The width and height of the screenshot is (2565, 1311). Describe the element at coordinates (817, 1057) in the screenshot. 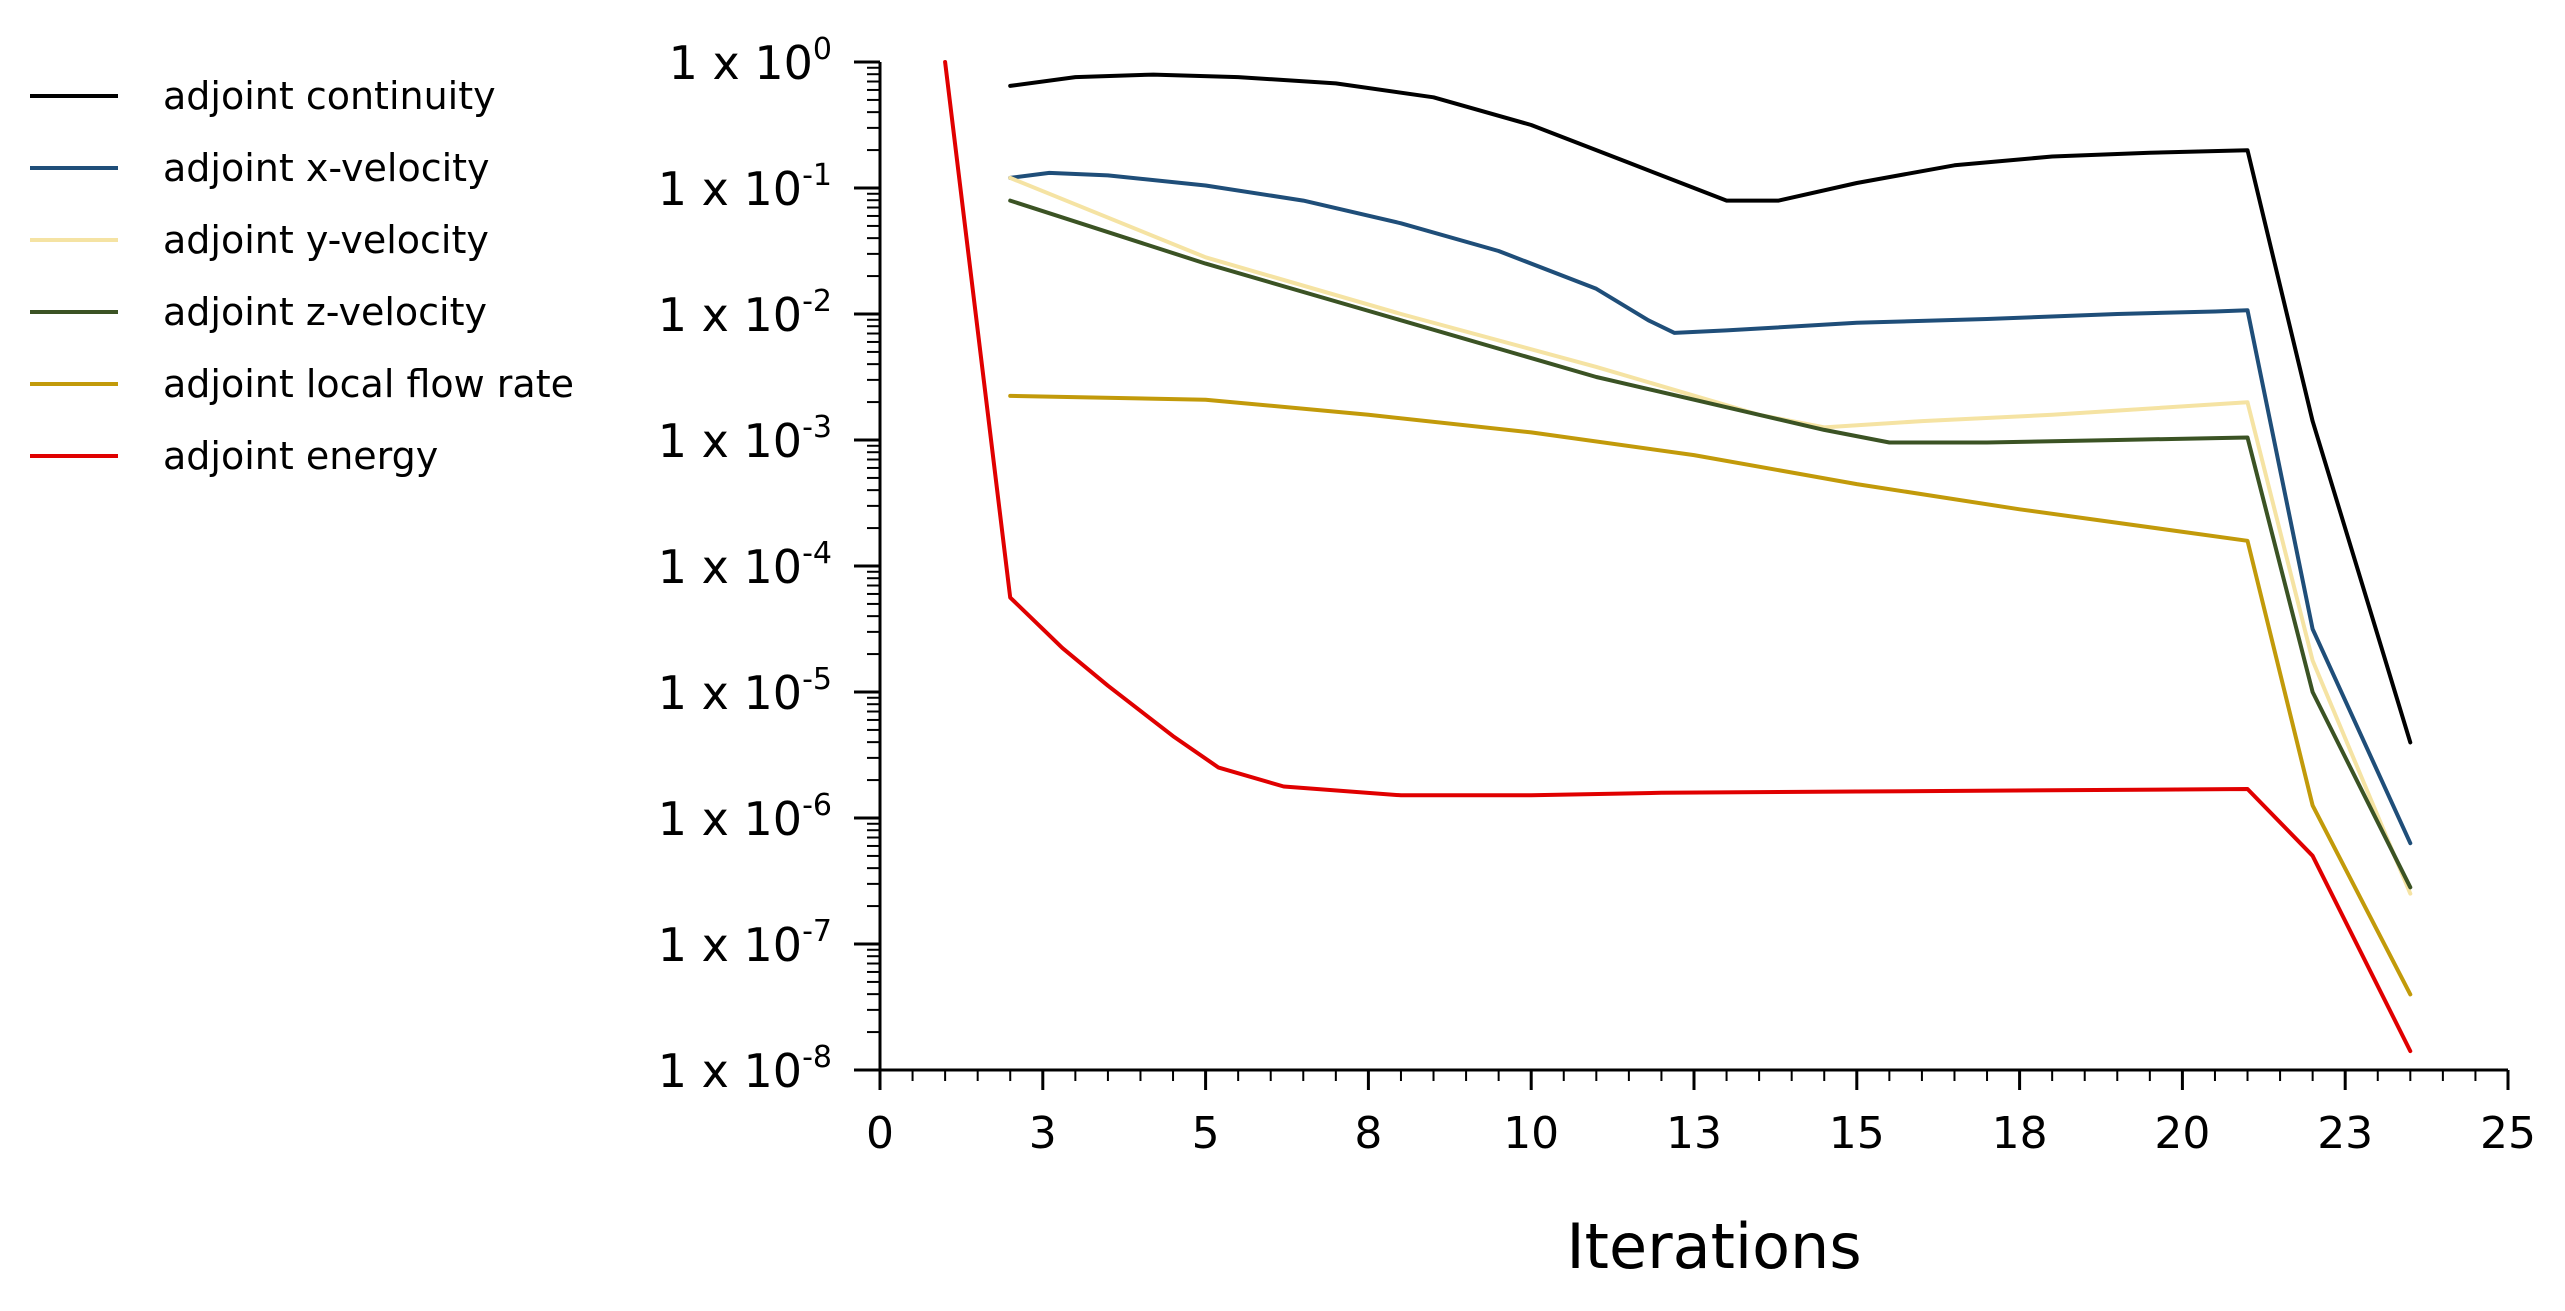

I see `y-tick-exponent: -8` at that location.